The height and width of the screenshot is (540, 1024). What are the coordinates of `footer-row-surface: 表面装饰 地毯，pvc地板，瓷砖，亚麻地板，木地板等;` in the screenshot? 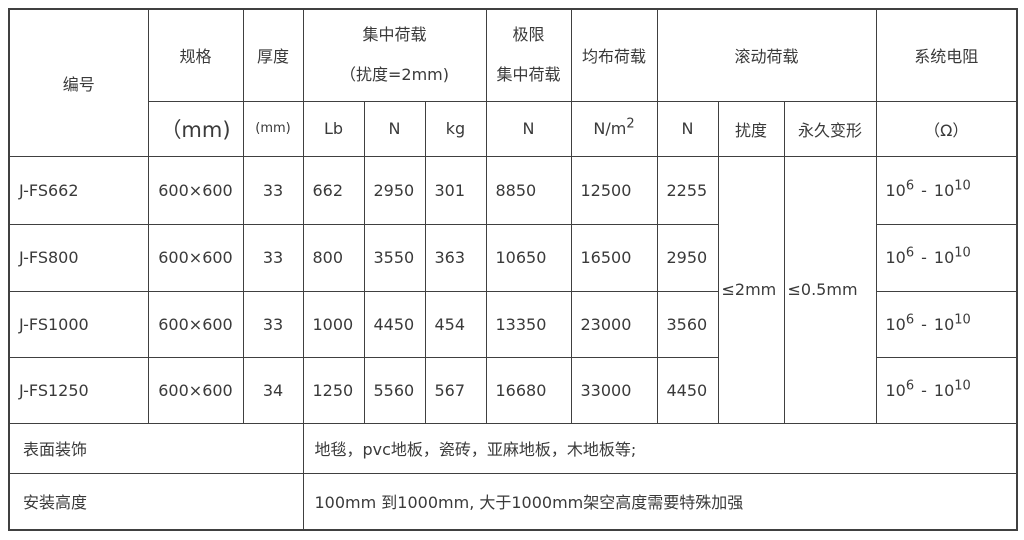 It's located at (513, 448).